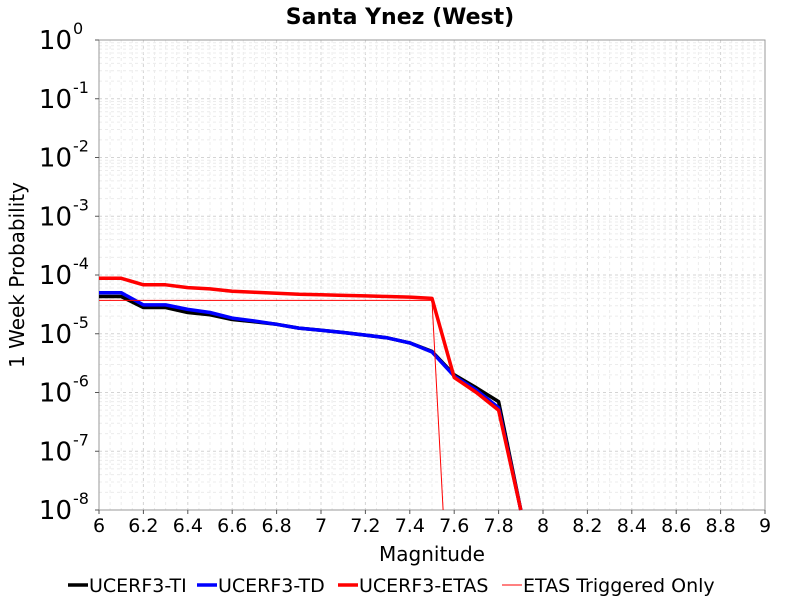  I want to click on x-tick-label: 7, so click(321, 526).